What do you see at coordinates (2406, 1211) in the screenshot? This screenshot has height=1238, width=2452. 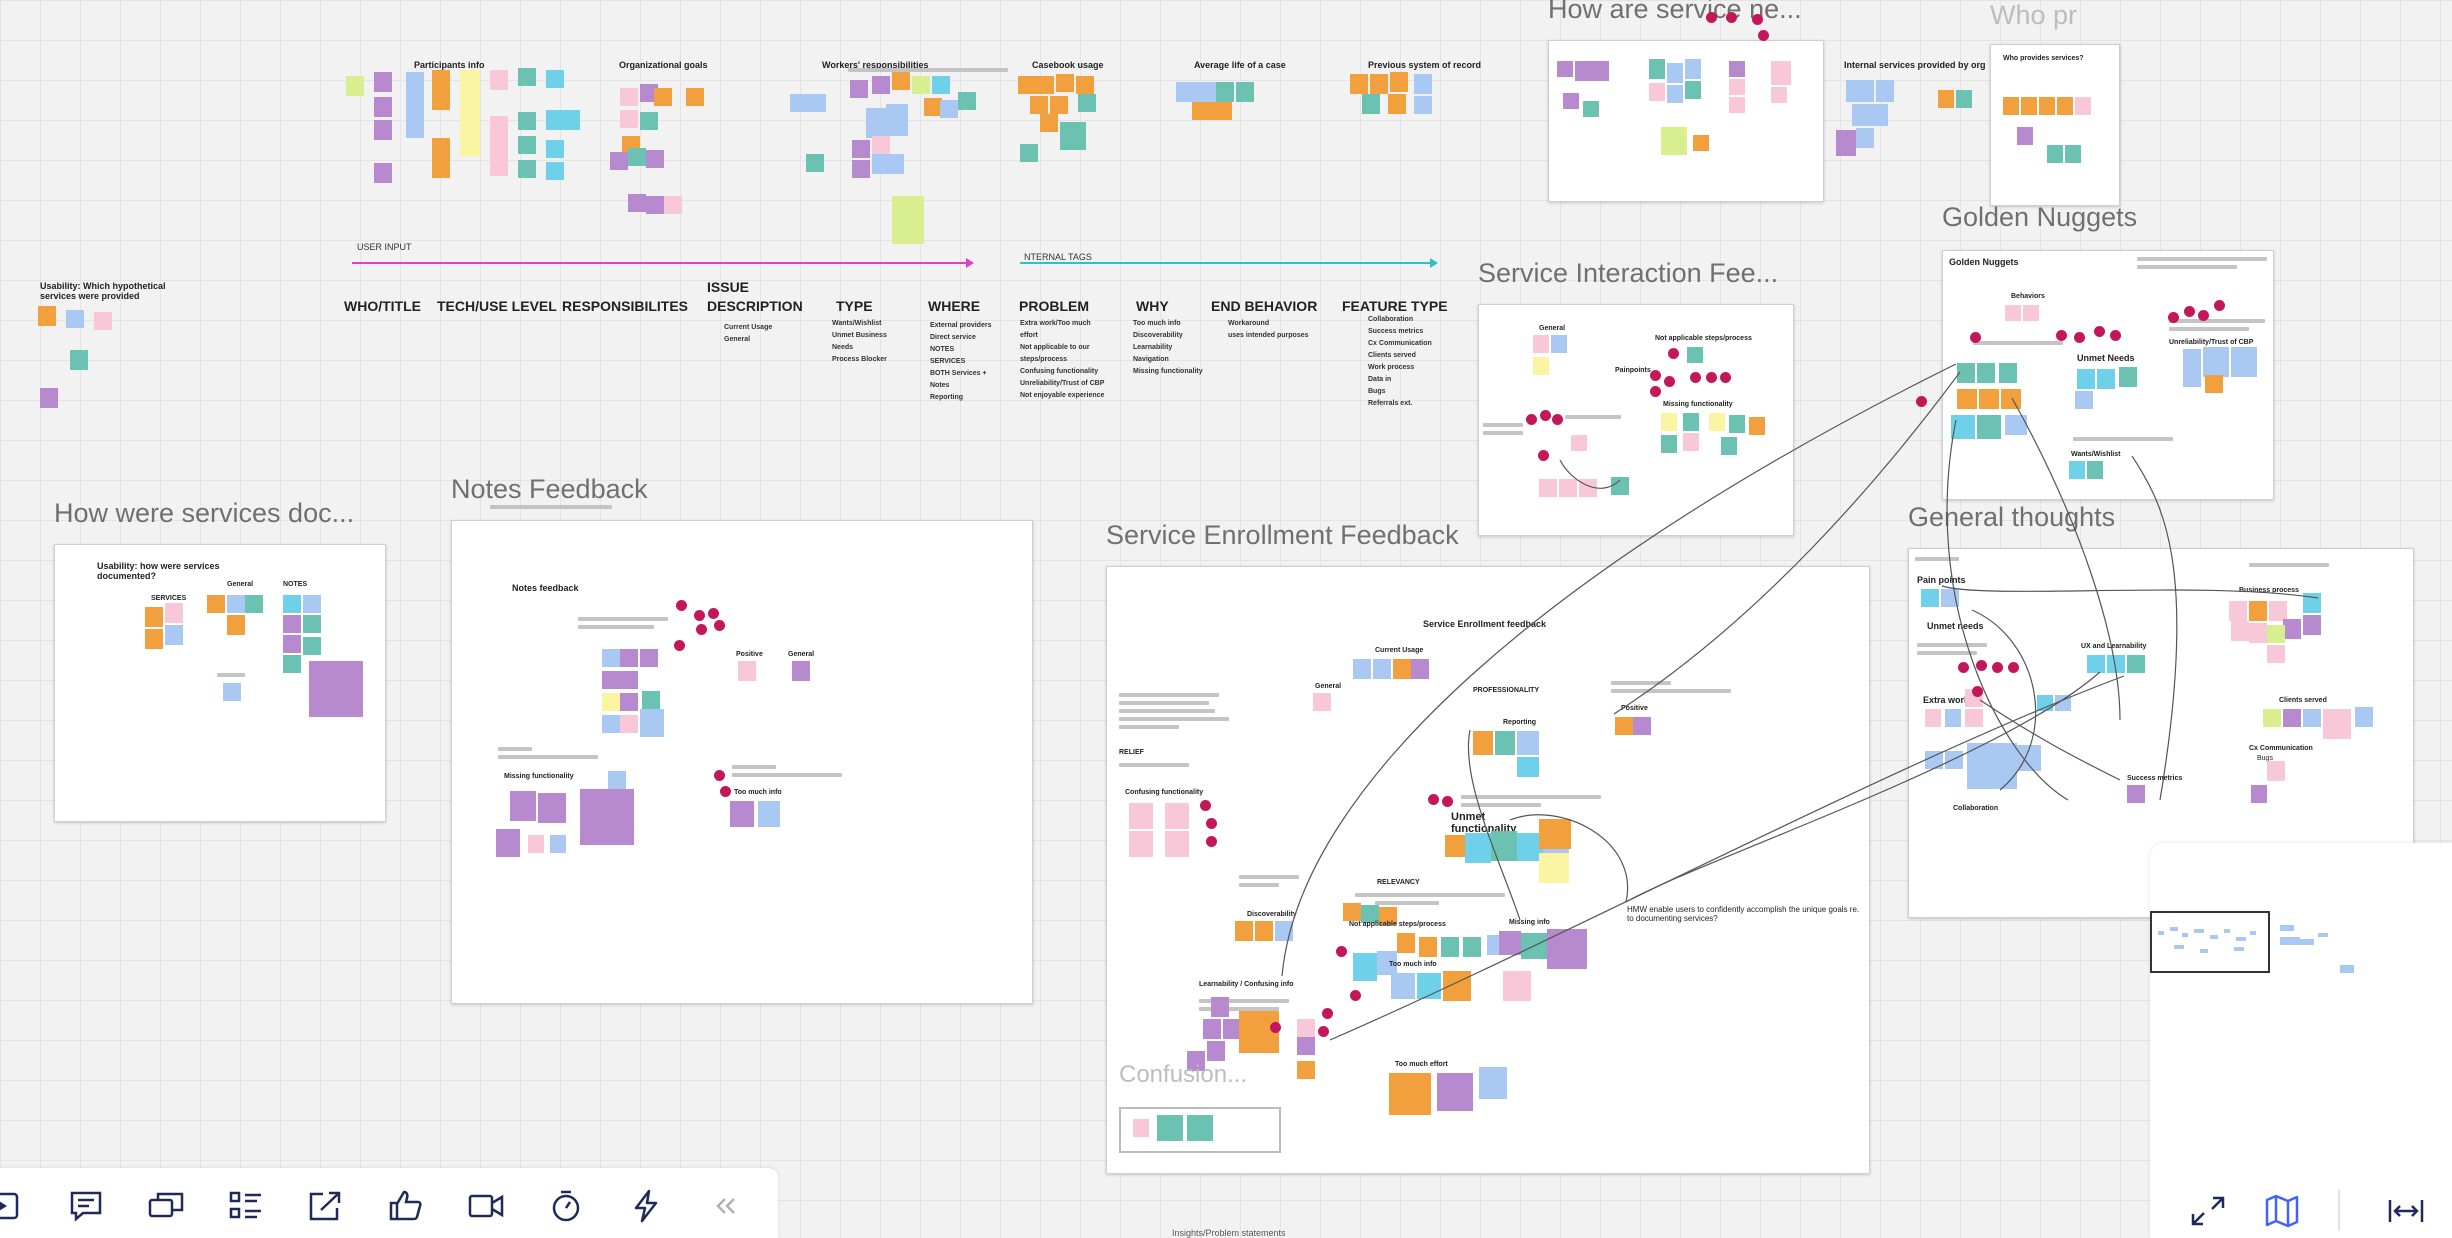 I see `fit-width-icon` at bounding box center [2406, 1211].